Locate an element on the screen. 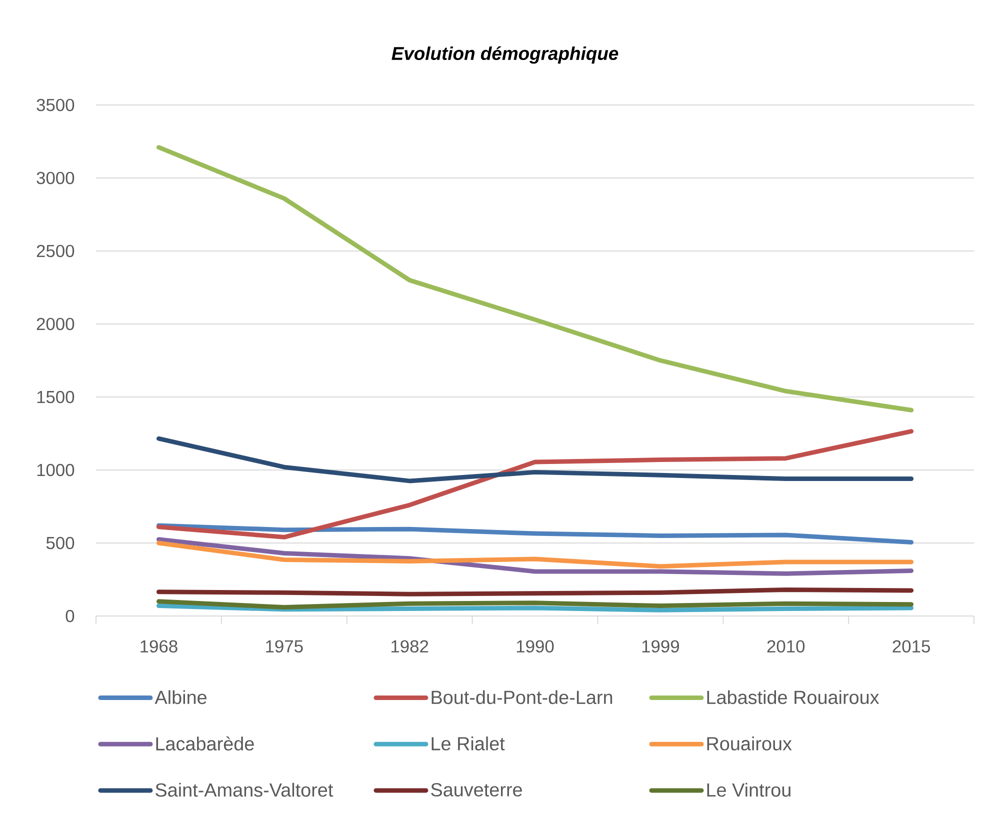 The height and width of the screenshot is (818, 989). legend-label: Le Rialet is located at coordinates (468, 743).